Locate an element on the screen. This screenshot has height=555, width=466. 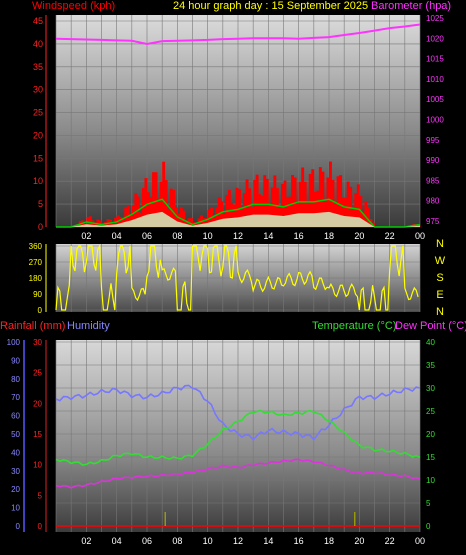
wind-average-line is located at coordinates (238, 213).